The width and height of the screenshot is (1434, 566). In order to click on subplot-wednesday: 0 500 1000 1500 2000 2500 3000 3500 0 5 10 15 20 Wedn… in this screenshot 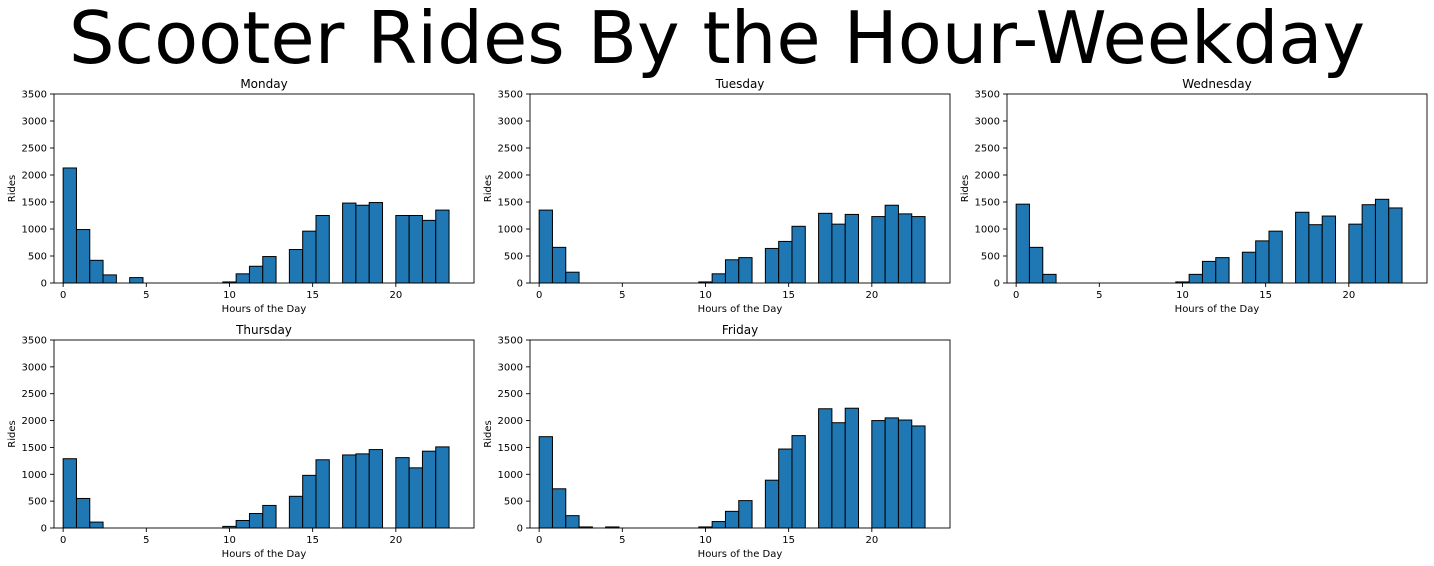, I will do `click(1194, 196)`.